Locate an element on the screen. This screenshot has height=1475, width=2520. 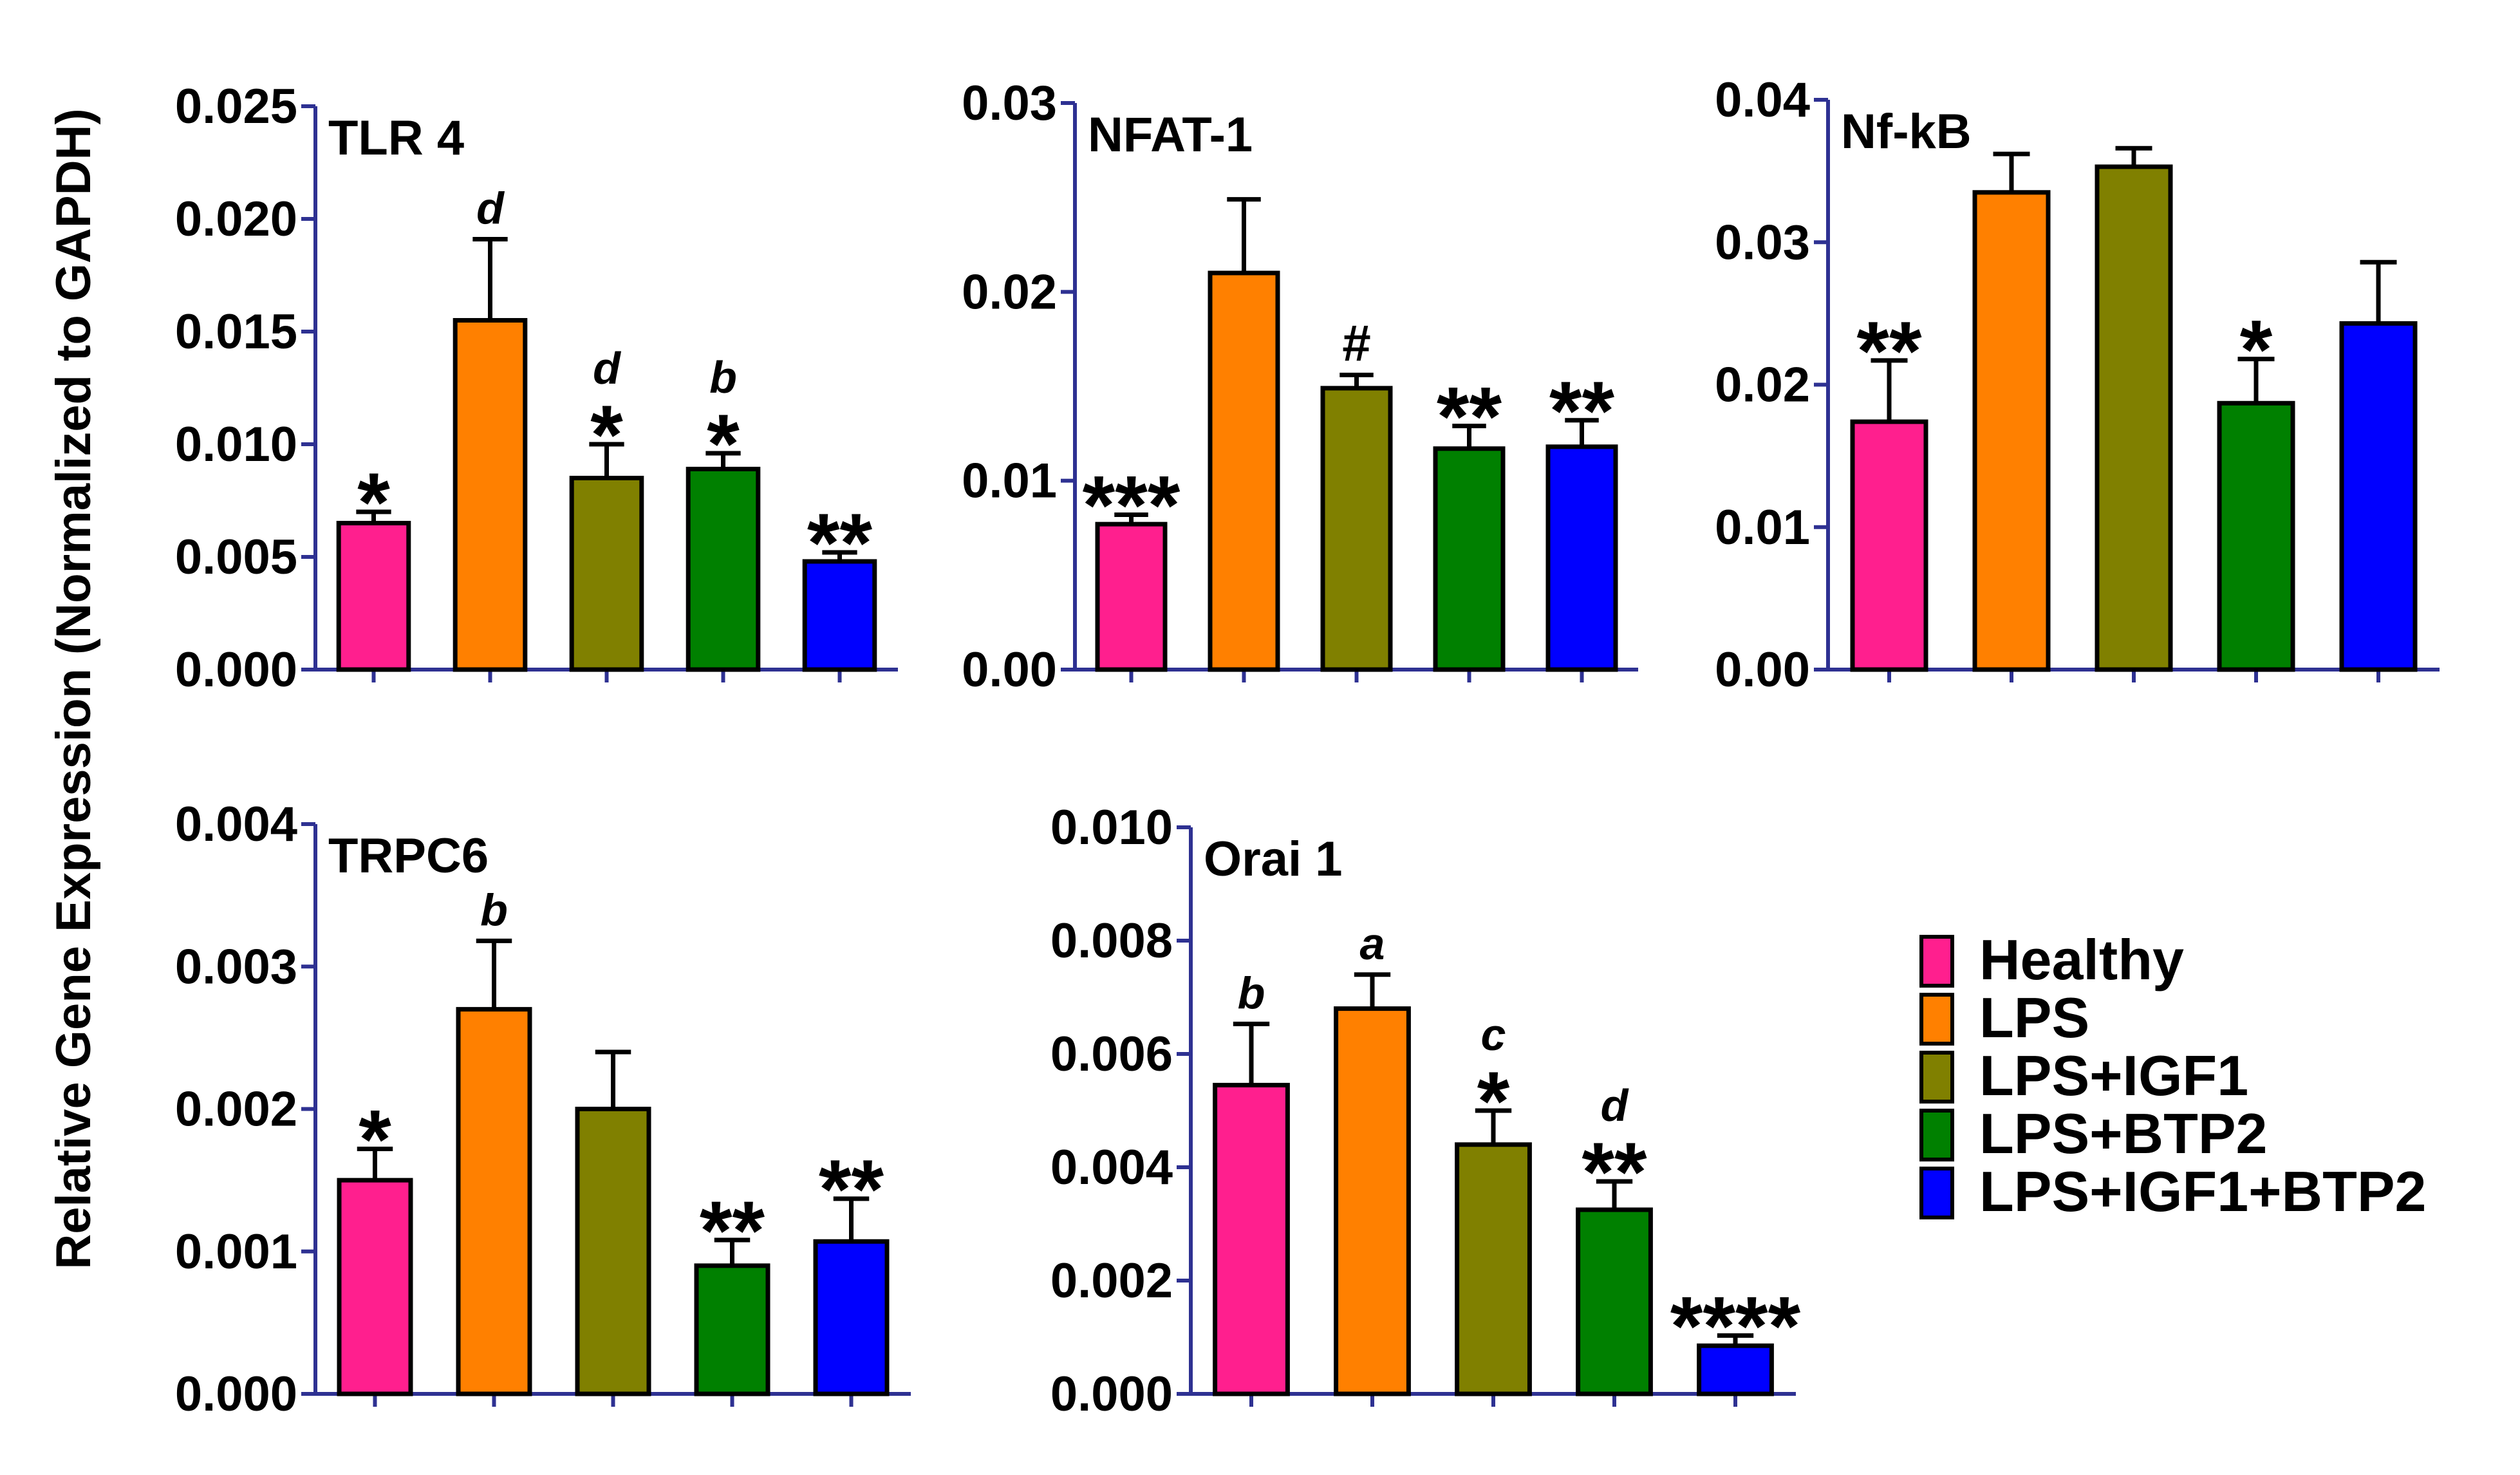
panel-title: TRPC6 is located at coordinates (408, 856).